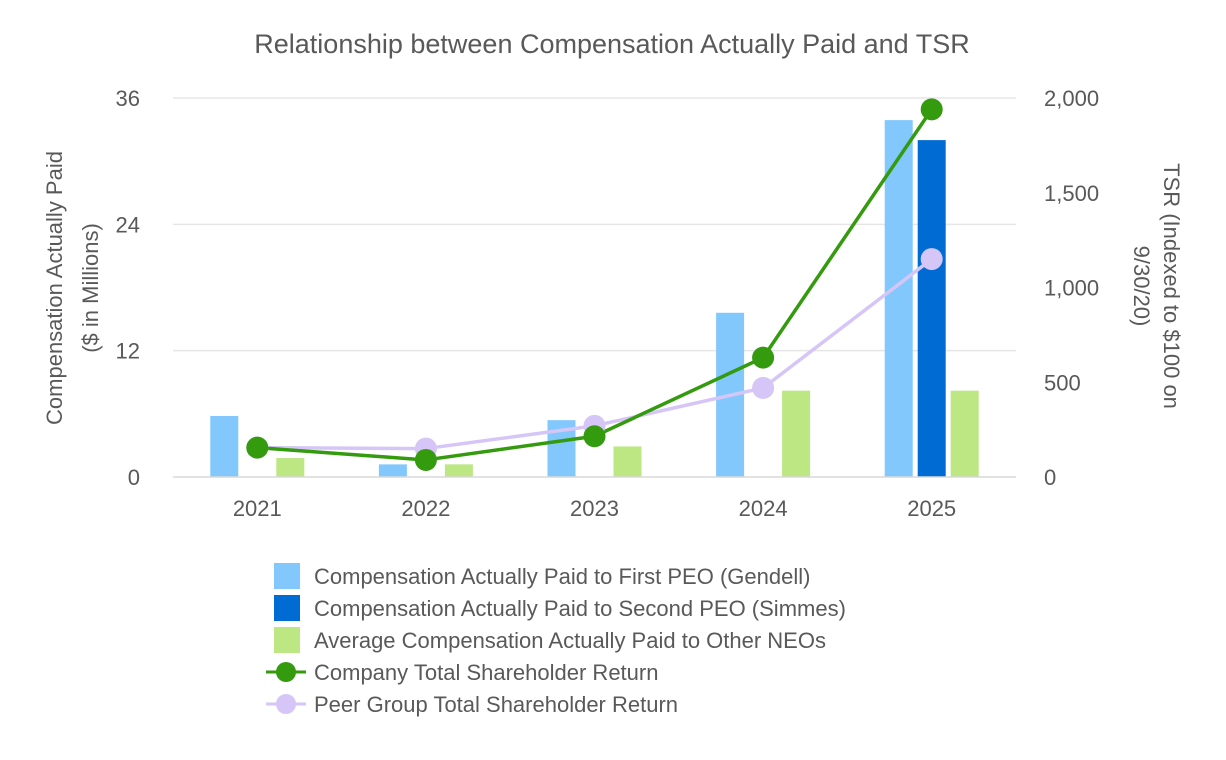  What do you see at coordinates (486, 672) in the screenshot?
I see `legend-label-company-tsr: Company Total Shareholder Return` at bounding box center [486, 672].